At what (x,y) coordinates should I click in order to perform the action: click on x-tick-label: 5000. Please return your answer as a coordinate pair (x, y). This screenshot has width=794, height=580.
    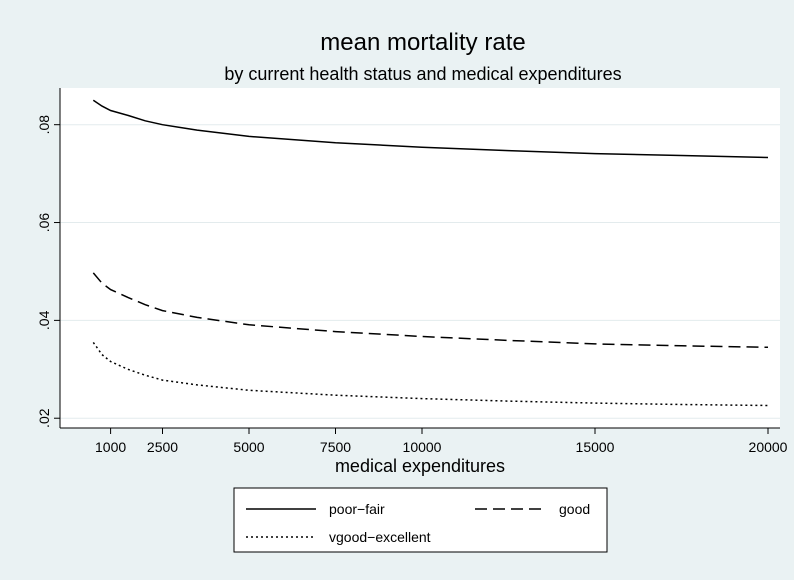
    Looking at the image, I should click on (248, 447).